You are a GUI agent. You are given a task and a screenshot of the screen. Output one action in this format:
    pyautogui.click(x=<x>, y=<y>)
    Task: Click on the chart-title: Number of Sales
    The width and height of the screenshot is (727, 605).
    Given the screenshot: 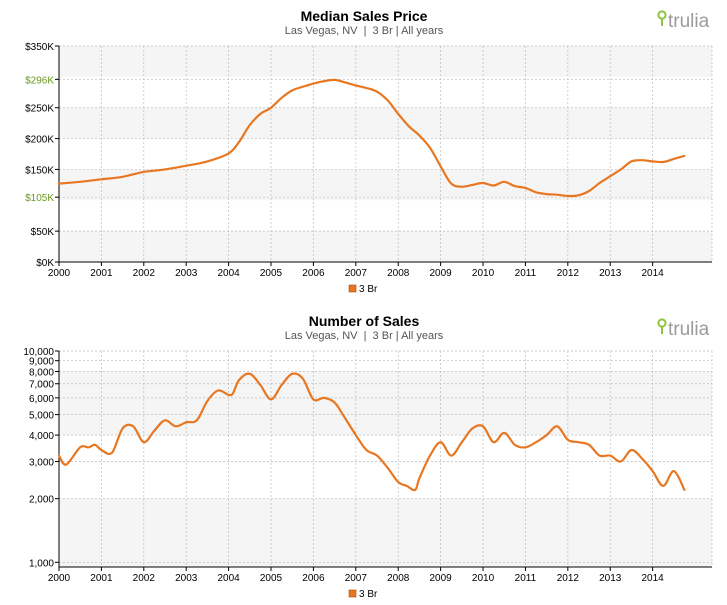 What is the action you would take?
    pyautogui.click(x=364, y=321)
    